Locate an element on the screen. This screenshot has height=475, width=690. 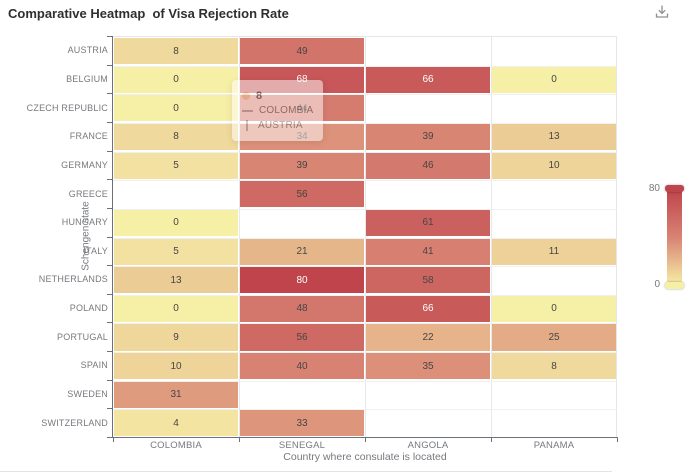
colorbar-handle-max is located at coordinates (674, 188).